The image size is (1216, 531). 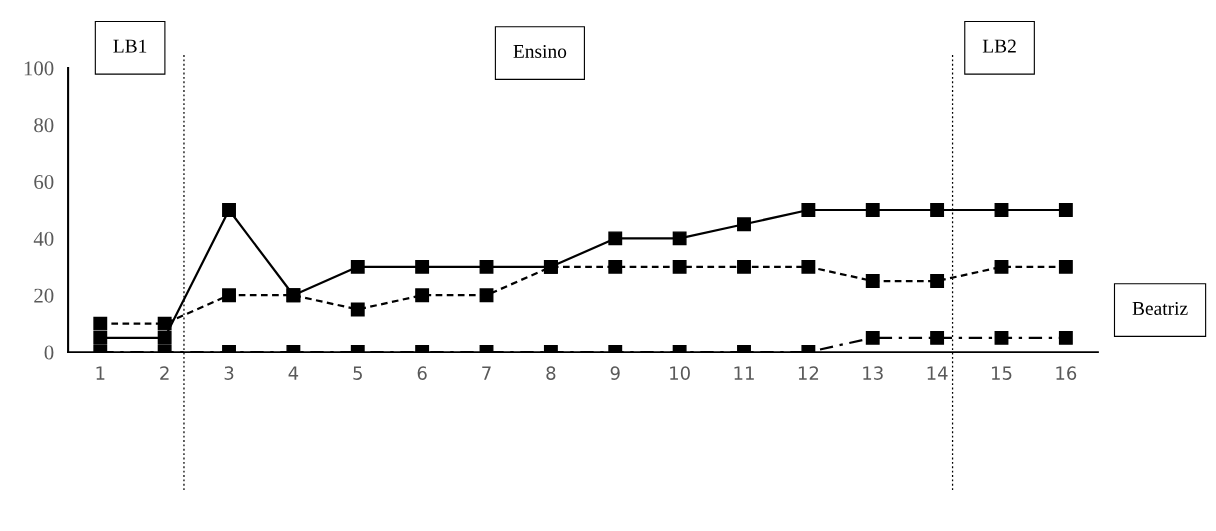 What do you see at coordinates (486, 373) in the screenshot?
I see `x-tick-label: 7` at bounding box center [486, 373].